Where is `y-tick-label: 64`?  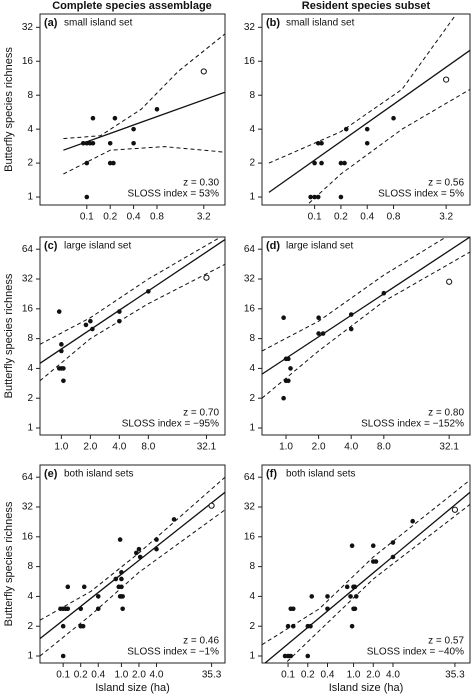 y-tick-label: 64 is located at coordinates (250, 249).